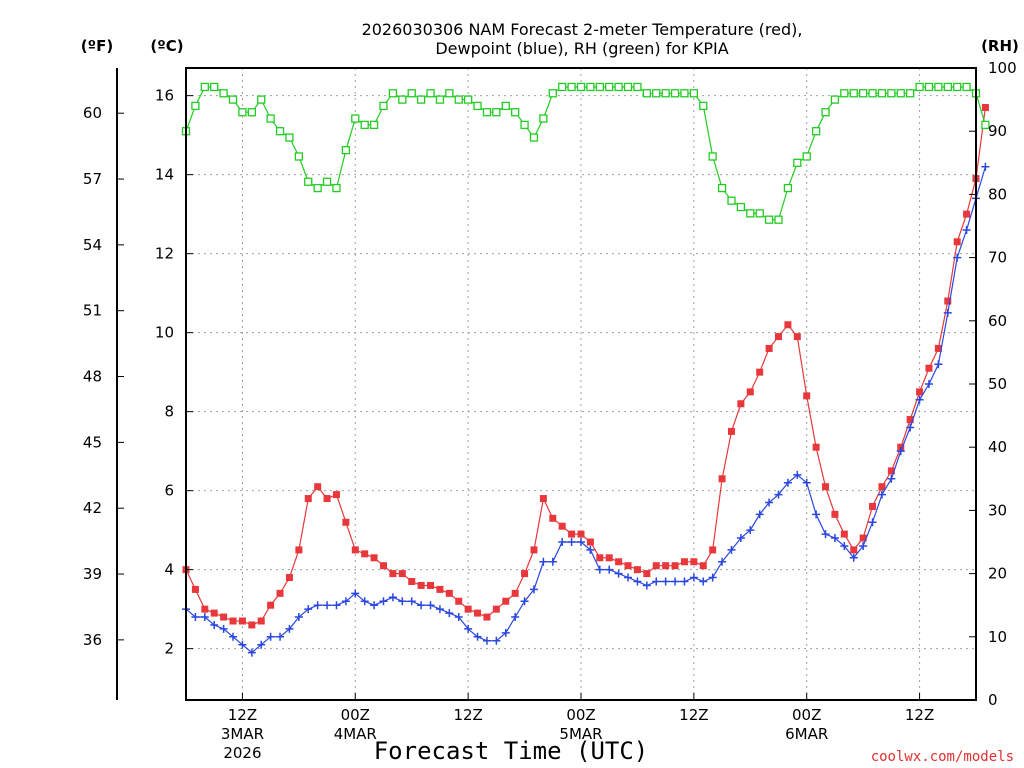  Describe the element at coordinates (92, 508) in the screenshot. I see `fahrenheit-tick-label: 42` at that location.